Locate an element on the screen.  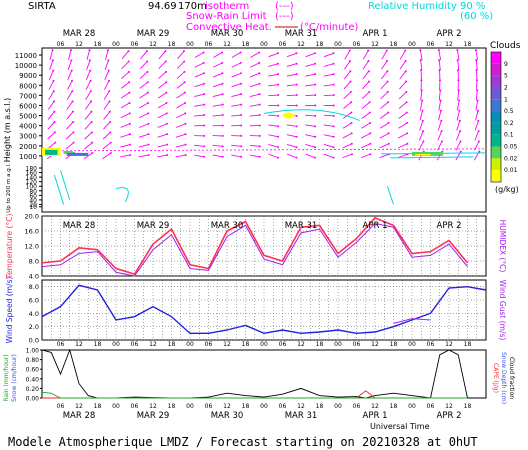
y-axis-label: Wind Speed (m/s) is located at coordinates (9, 310).